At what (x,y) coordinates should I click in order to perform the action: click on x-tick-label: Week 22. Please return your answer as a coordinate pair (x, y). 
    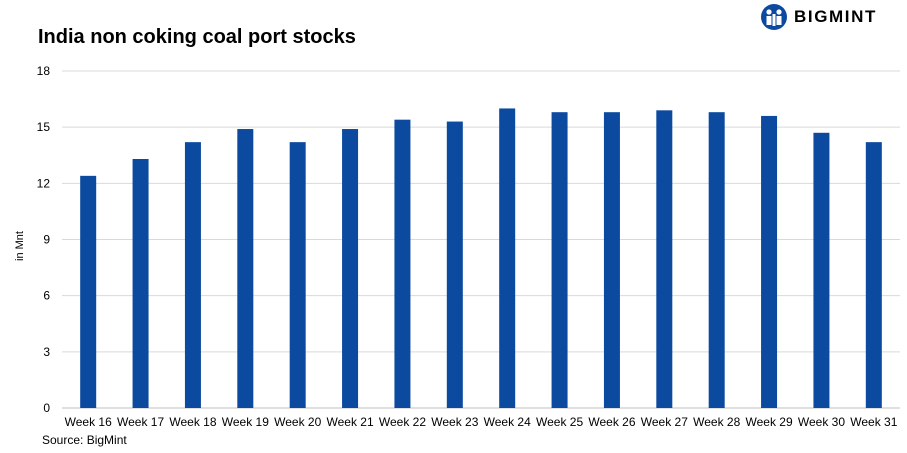
    Looking at the image, I should click on (402, 422).